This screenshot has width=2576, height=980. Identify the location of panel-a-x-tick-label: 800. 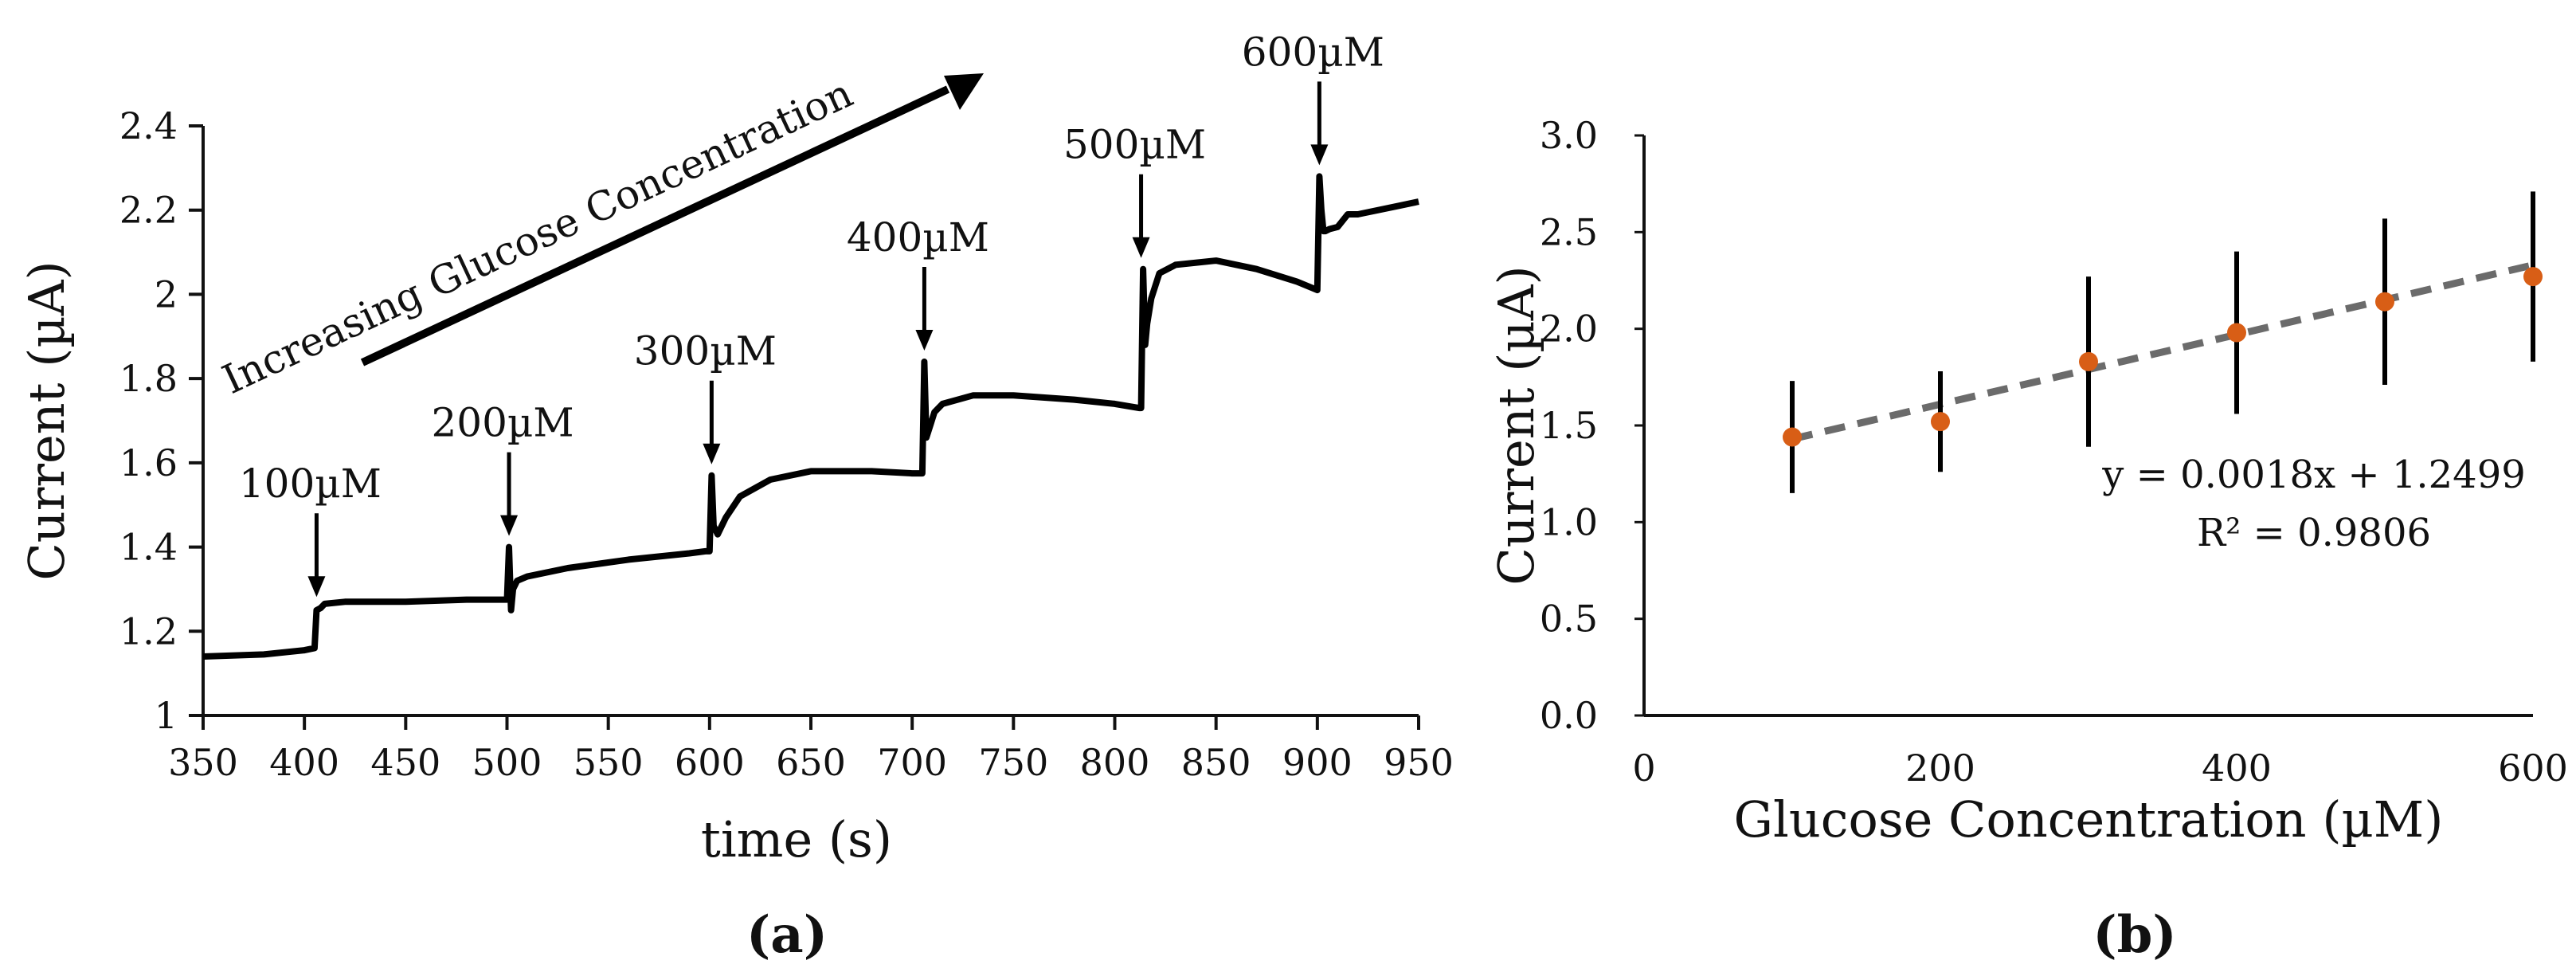
(1115, 762).